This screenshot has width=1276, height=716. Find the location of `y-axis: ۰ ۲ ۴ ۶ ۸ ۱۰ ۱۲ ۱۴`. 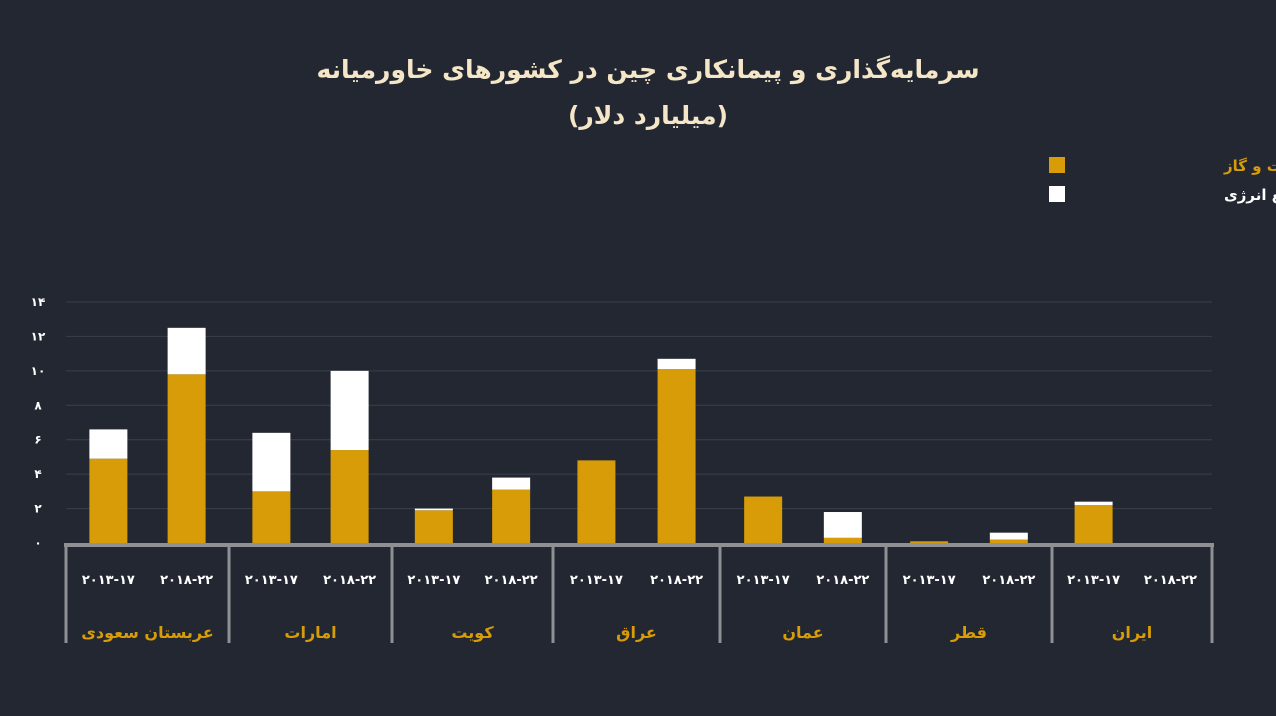

y-axis: ۰ ۲ ۴ ۶ ۸ ۱۰ ۱۲ ۱۴ is located at coordinates (38, 422).